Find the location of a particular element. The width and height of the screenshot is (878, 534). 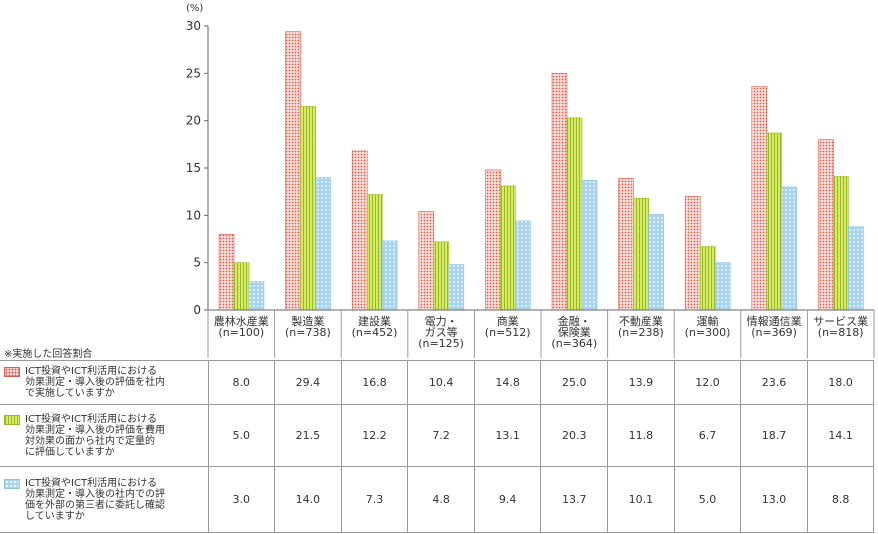

table-cell: 7.2 is located at coordinates (441, 435).